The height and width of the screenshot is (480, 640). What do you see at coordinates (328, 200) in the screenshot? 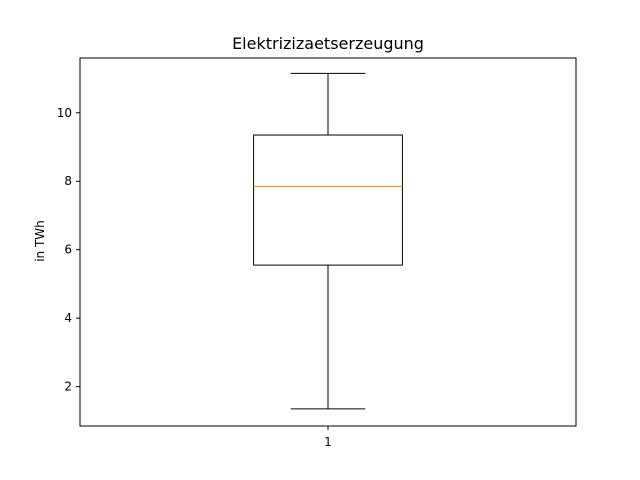
I see `iqr-box` at bounding box center [328, 200].